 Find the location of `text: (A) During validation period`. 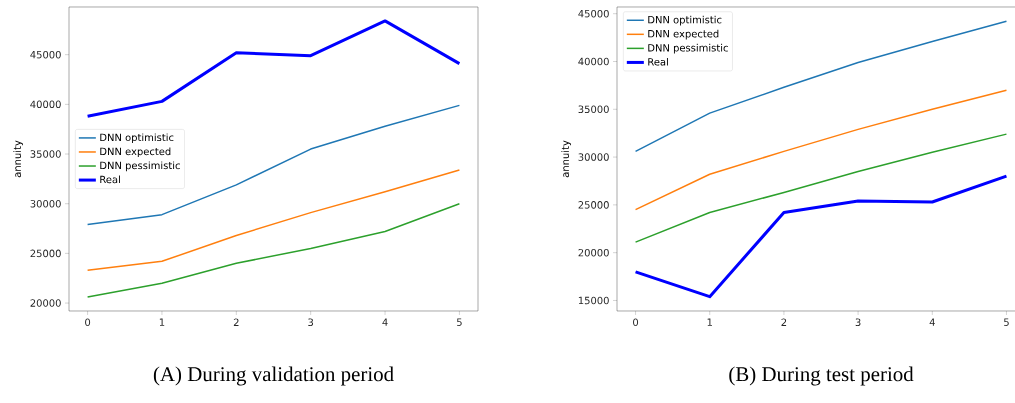

text: (A) During validation period is located at coordinates (273, 376).